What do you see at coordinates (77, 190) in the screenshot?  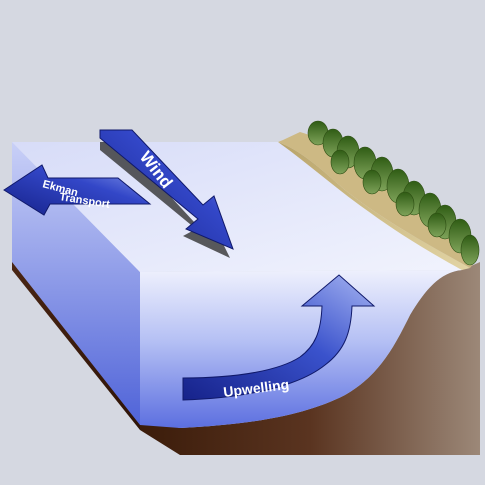 I see `ekman-transport-arrow: Ekman Transport` at bounding box center [77, 190].